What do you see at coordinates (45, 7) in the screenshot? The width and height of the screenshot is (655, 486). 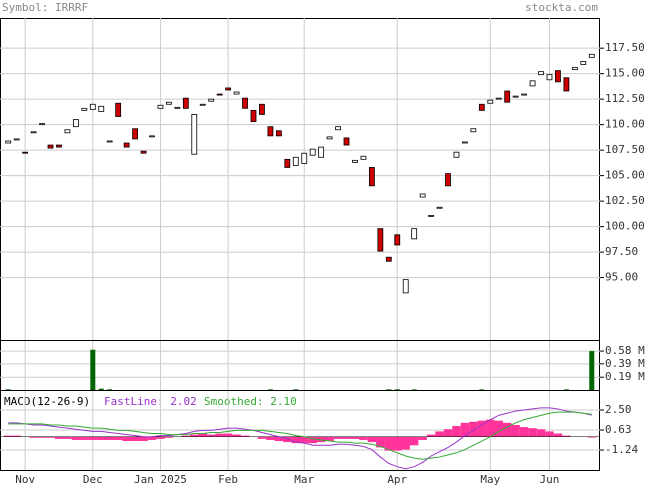 I see `chart-title: Symbol: IRRRF` at bounding box center [45, 7].